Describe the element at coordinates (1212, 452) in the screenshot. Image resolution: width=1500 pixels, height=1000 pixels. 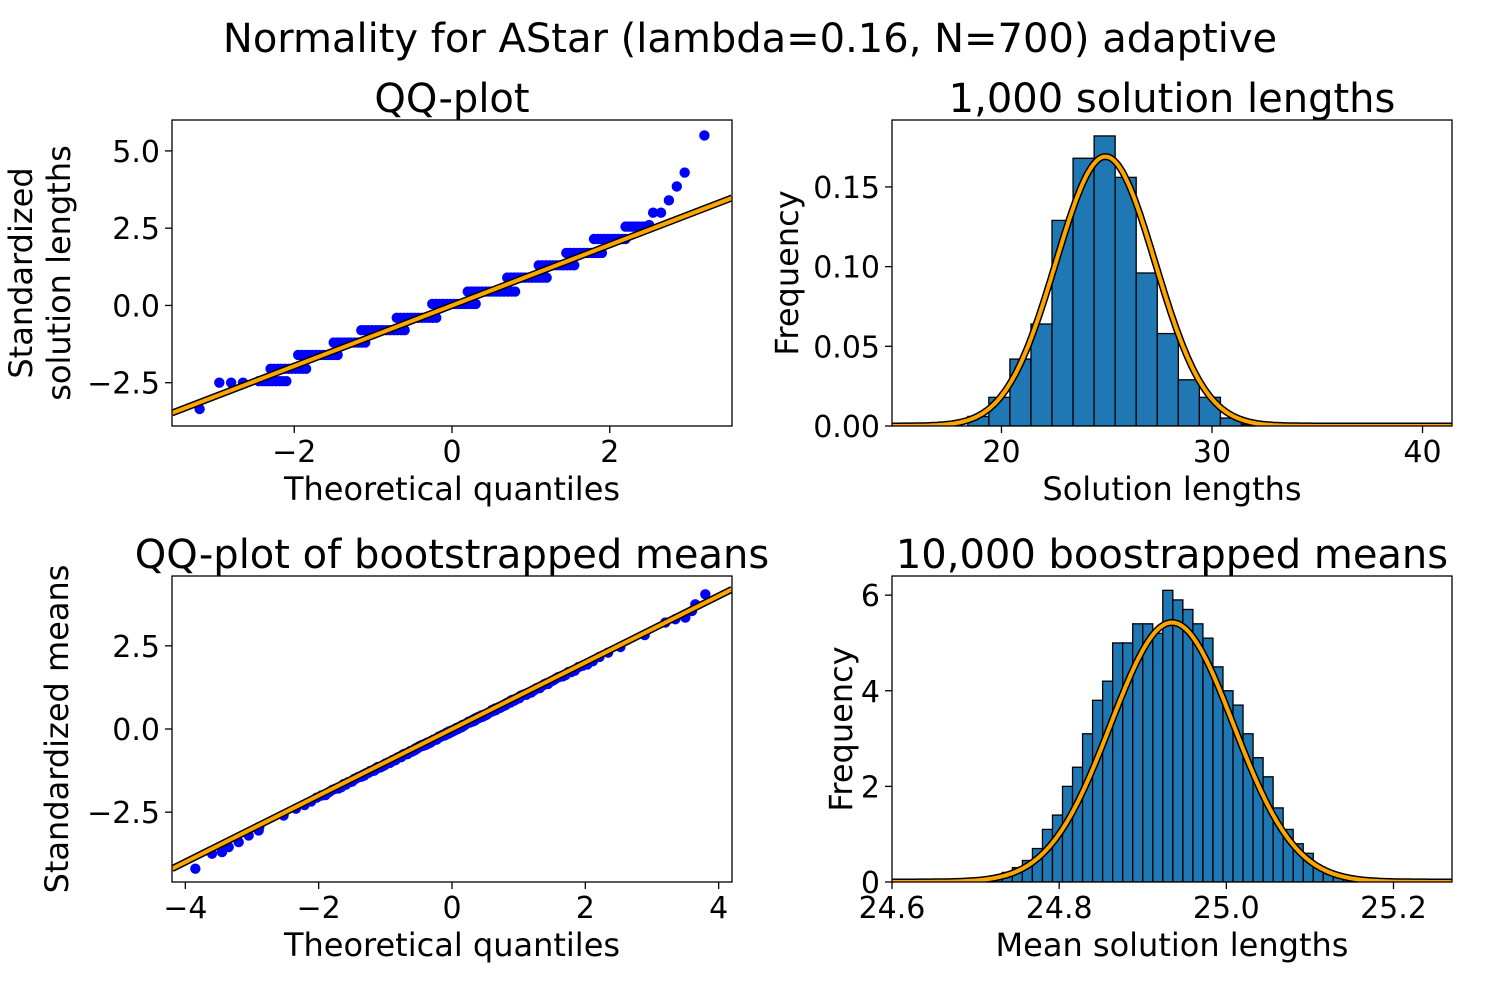
I see `x-tick-label: 30` at that location.